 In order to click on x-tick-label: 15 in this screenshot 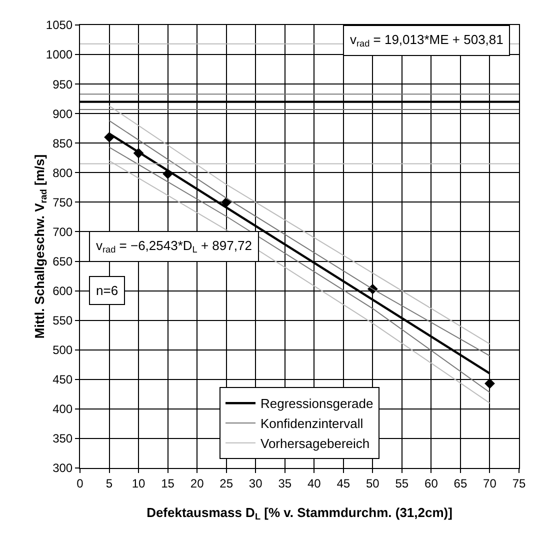, I will do `click(168, 483)`.